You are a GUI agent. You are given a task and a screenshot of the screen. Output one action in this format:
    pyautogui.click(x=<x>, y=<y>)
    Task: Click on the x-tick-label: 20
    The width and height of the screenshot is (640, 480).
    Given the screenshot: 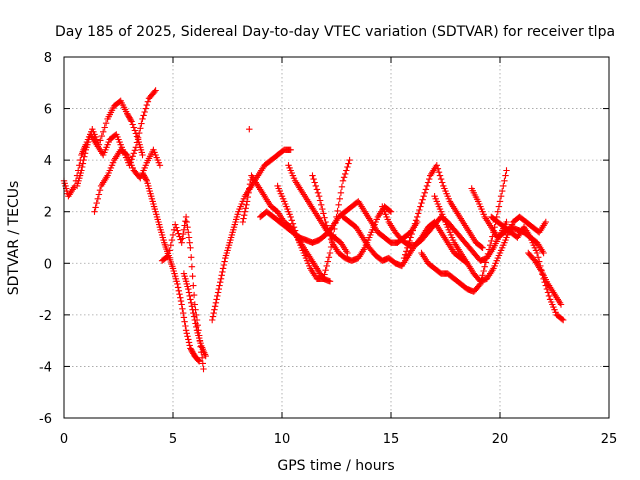 What is the action you would take?
    pyautogui.click(x=500, y=439)
    